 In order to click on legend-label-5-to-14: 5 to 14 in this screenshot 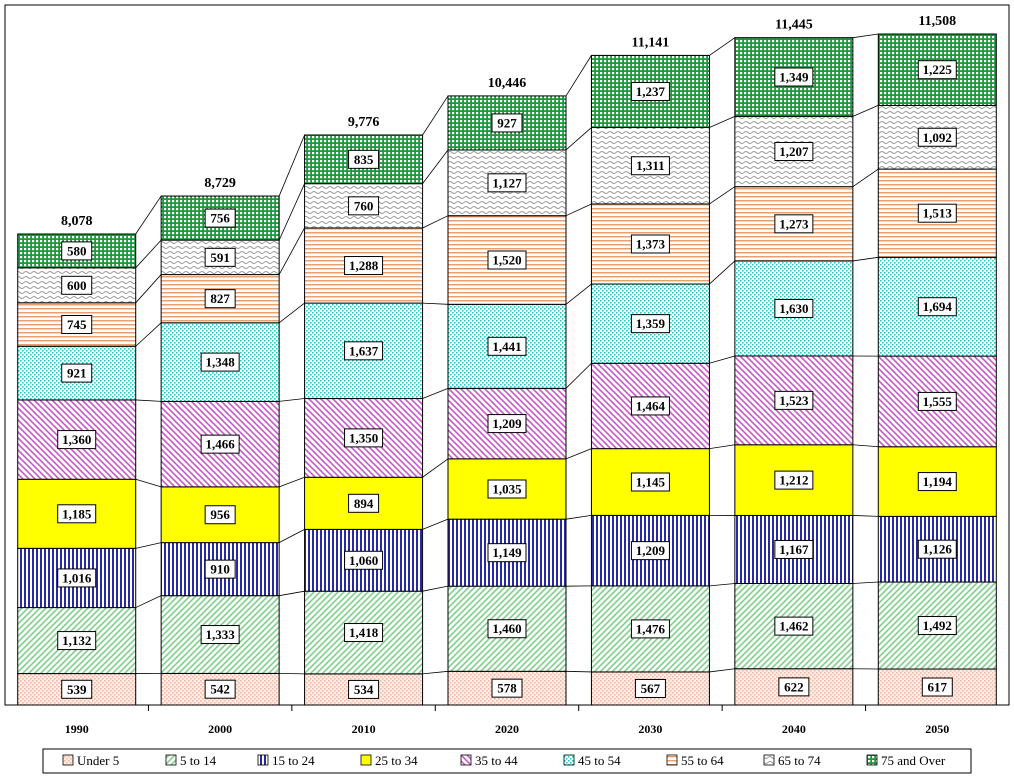, I will do `click(198, 760)`.